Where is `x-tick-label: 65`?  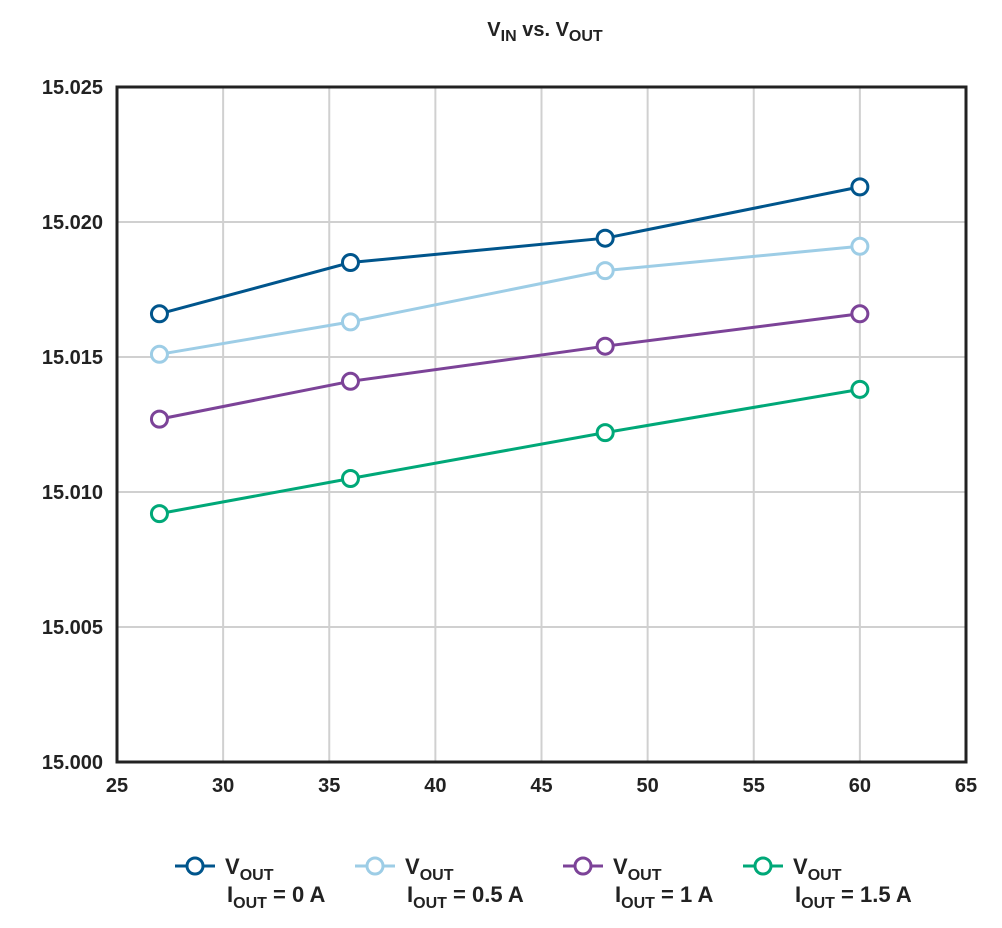
x-tick-label: 65 is located at coordinates (966, 786).